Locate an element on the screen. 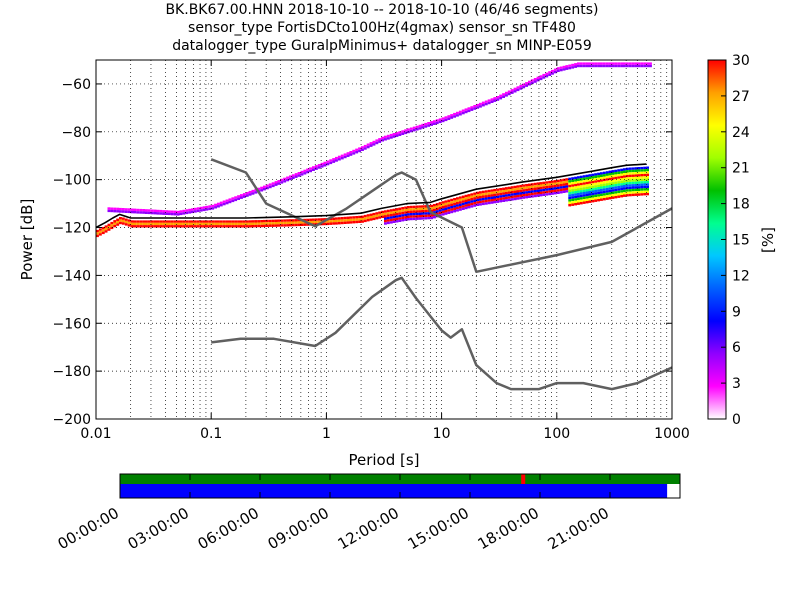 The width and height of the screenshot is (800, 600). coverage-tick-label: 15:00:00 is located at coordinates (438, 528).